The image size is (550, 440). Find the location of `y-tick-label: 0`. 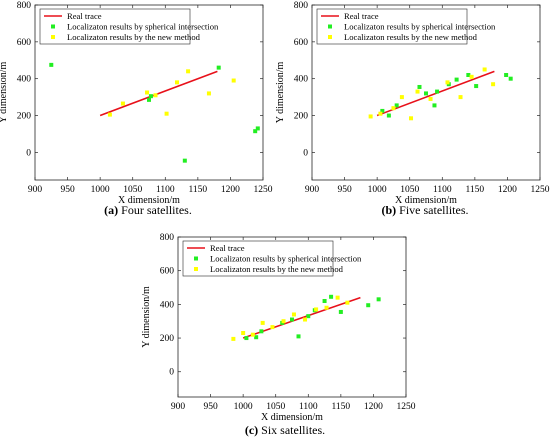

y-tick-label: 0 is located at coordinates (171, 373).